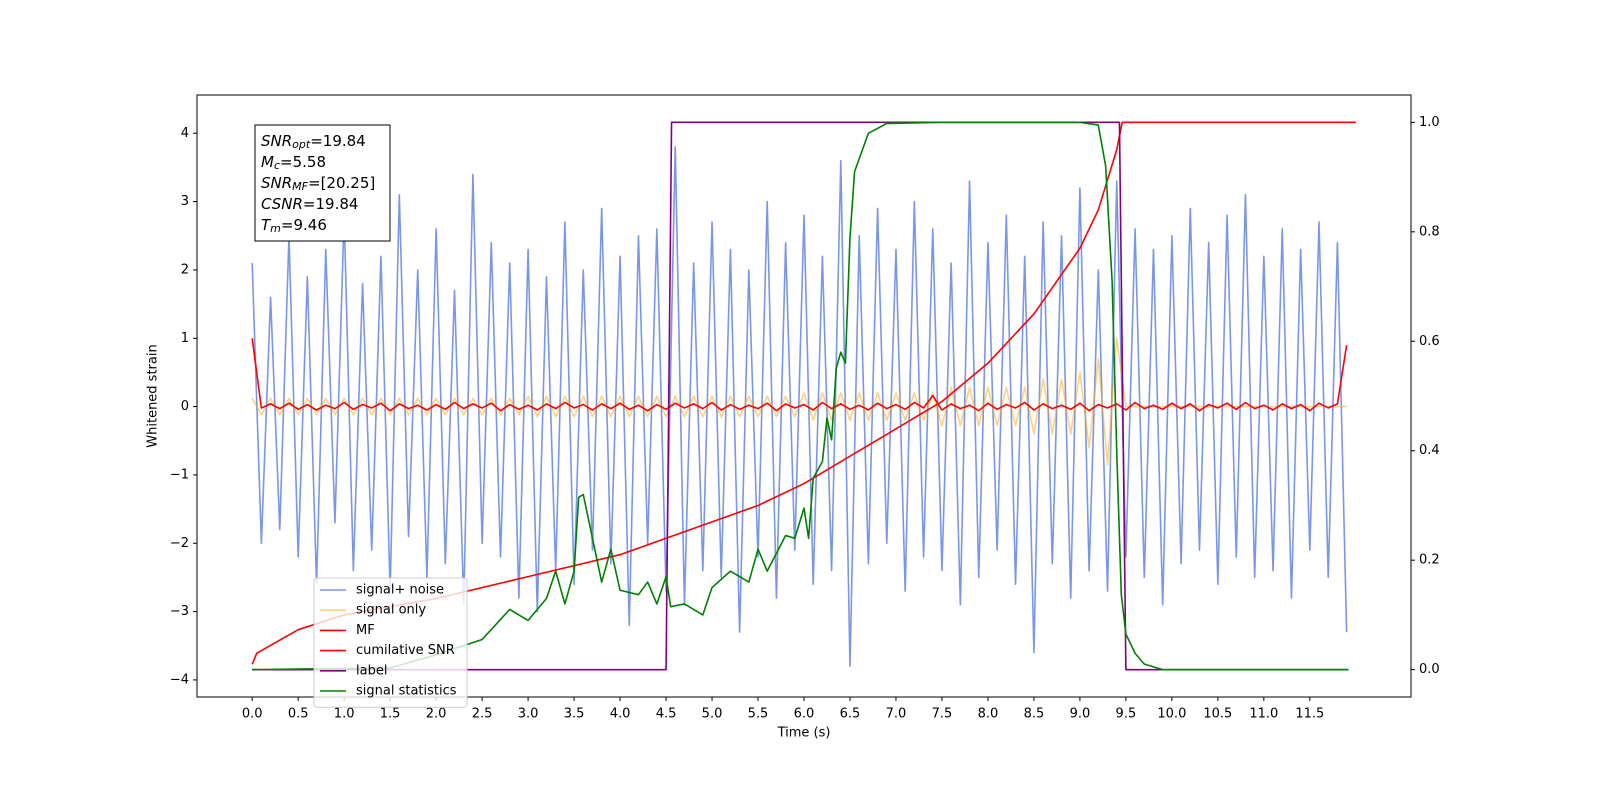 This screenshot has height=800, width=1600. What do you see at coordinates (528, 714) in the screenshot?
I see `x-tick-label: 3.0` at bounding box center [528, 714].